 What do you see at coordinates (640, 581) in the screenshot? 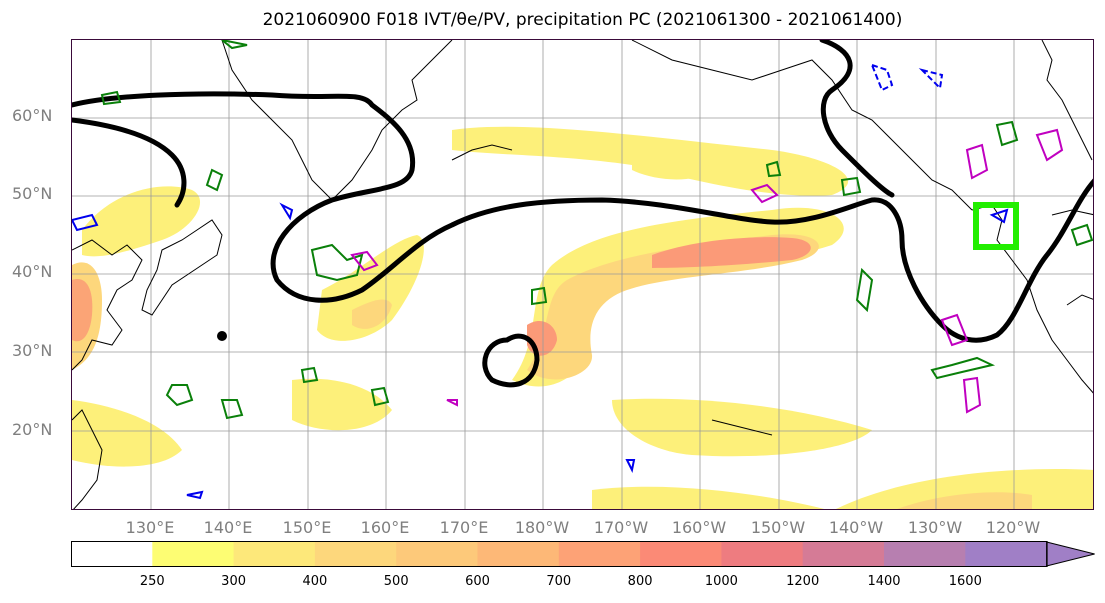
I see `colorbar-tick-label: 800` at bounding box center [640, 581].